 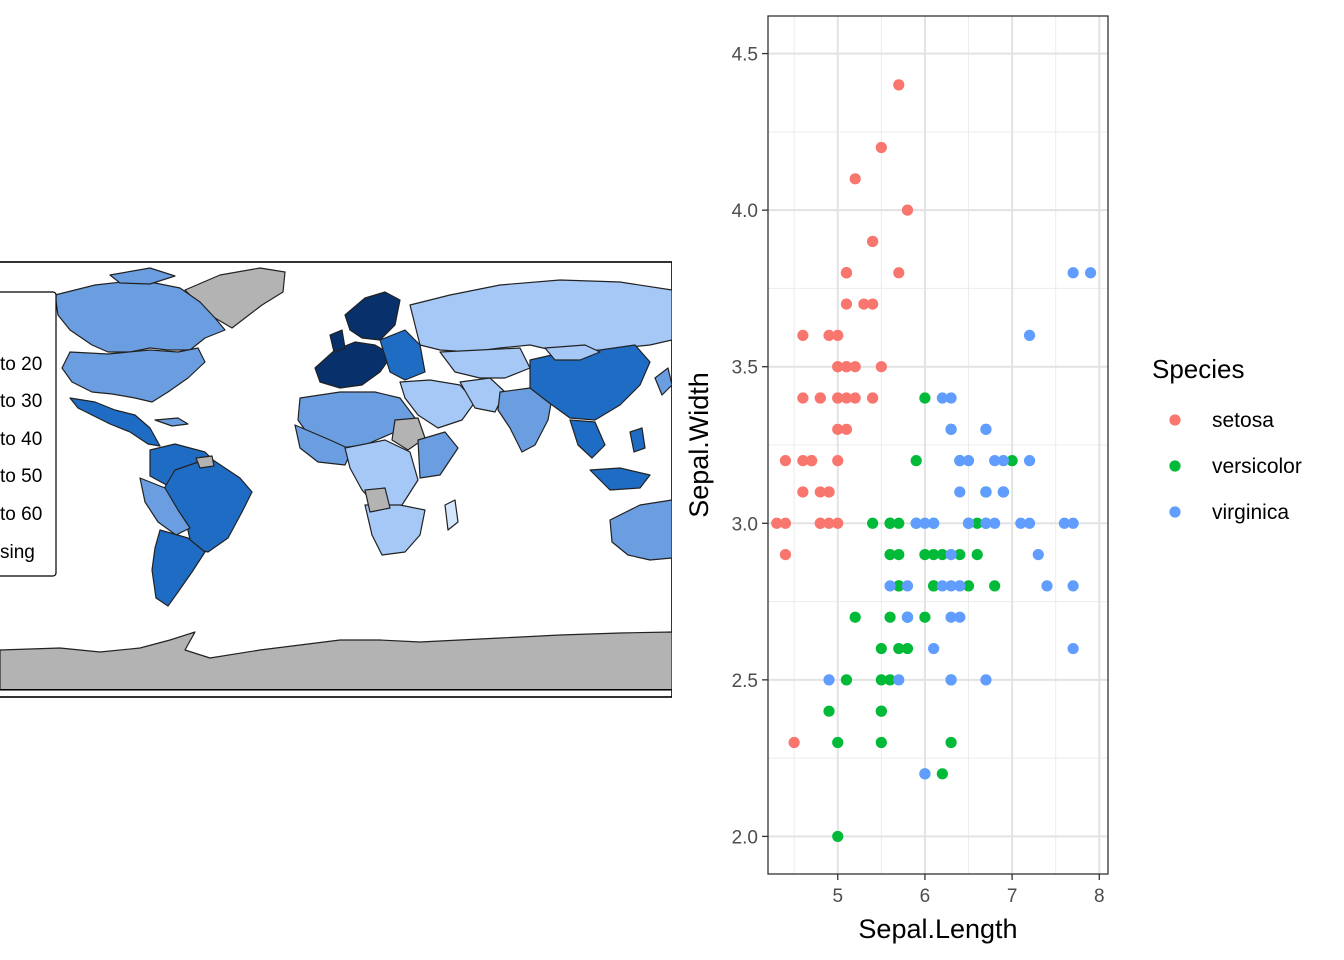 What do you see at coordinates (572, 352) in the screenshot?
I see `region-mongolia` at bounding box center [572, 352].